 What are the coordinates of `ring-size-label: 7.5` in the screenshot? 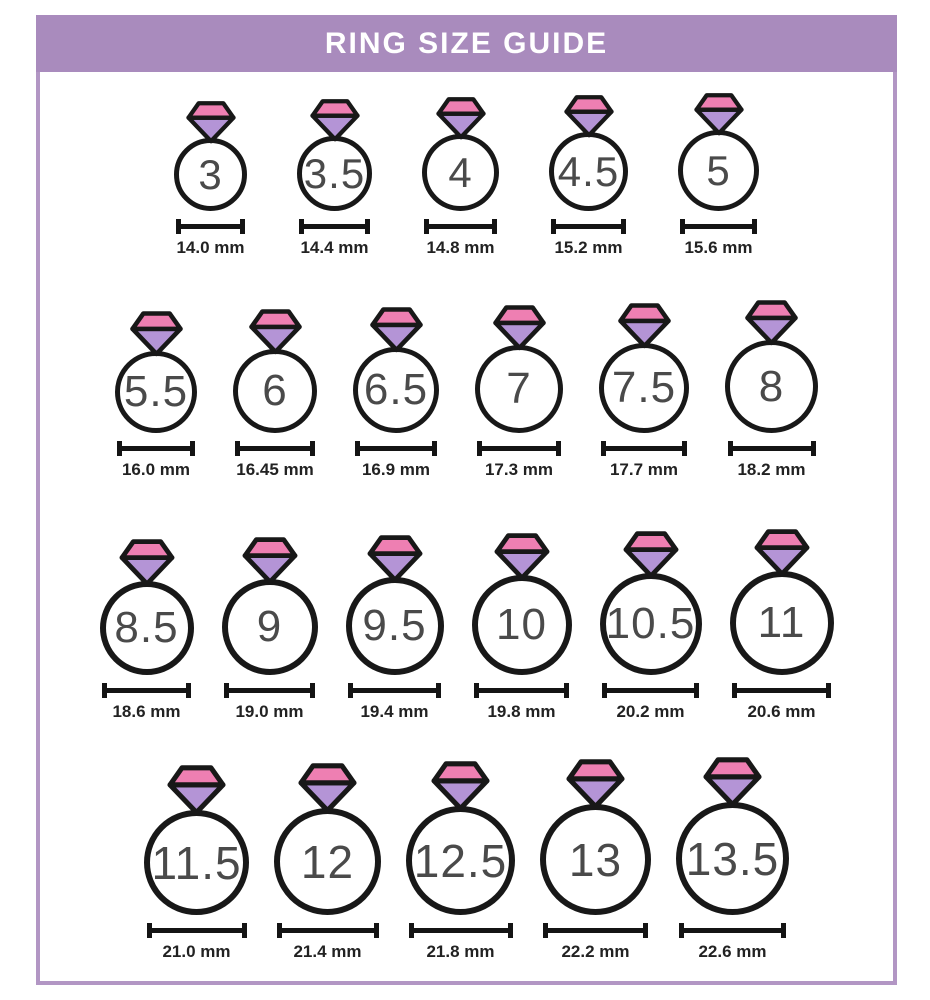 It's located at (644, 387).